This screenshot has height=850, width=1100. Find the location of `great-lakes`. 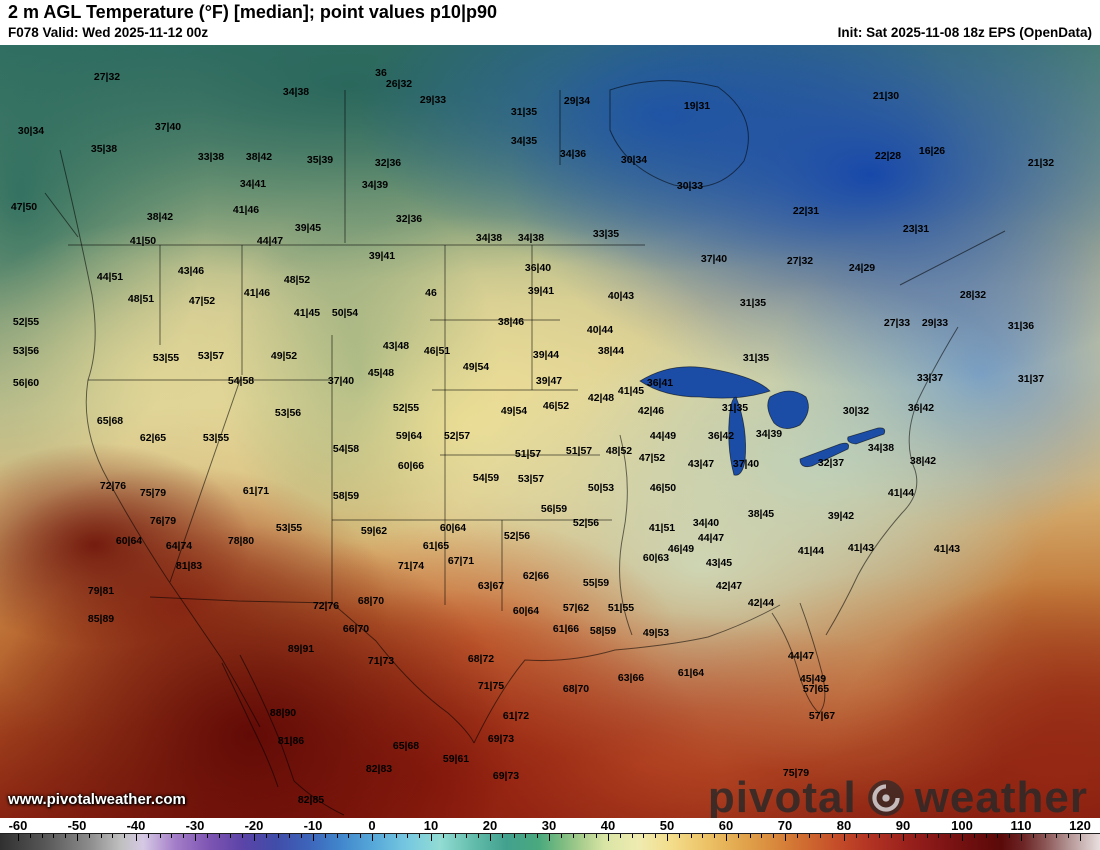

great-lakes is located at coordinates (762, 421).